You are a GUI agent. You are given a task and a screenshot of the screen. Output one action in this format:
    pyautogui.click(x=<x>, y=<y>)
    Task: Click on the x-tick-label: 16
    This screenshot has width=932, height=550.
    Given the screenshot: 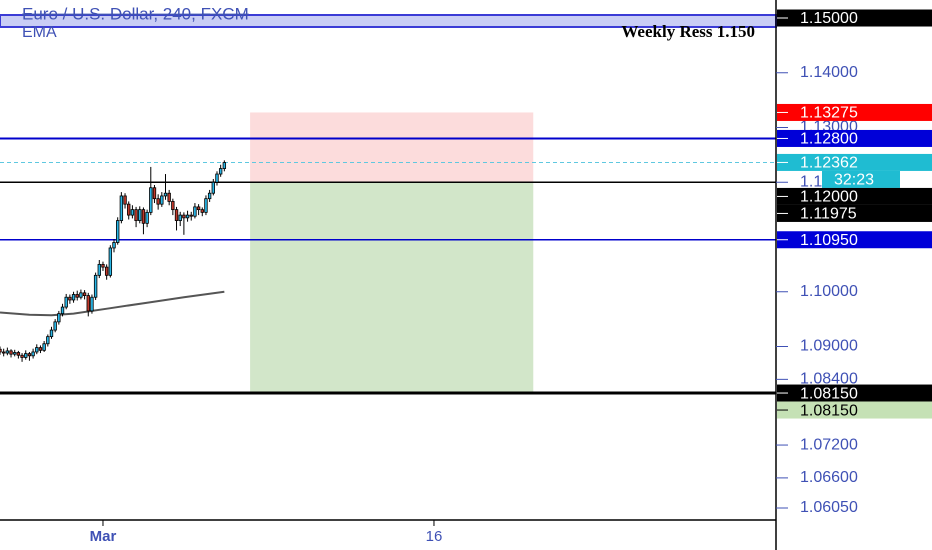 What is the action you would take?
    pyautogui.click(x=434, y=536)
    